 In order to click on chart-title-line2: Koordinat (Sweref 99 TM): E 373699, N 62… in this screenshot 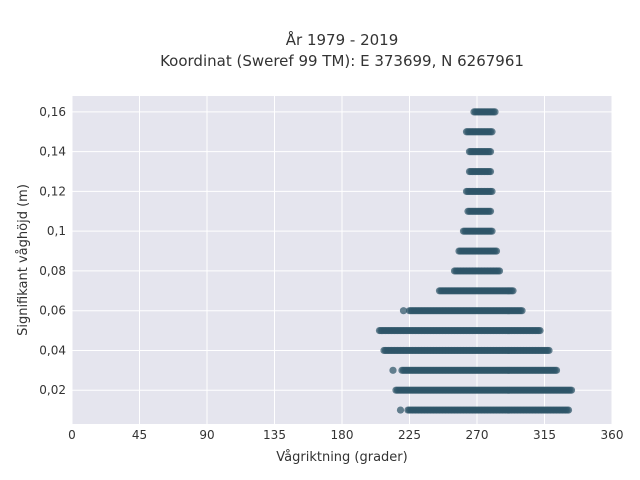, I will do `click(342, 61)`.